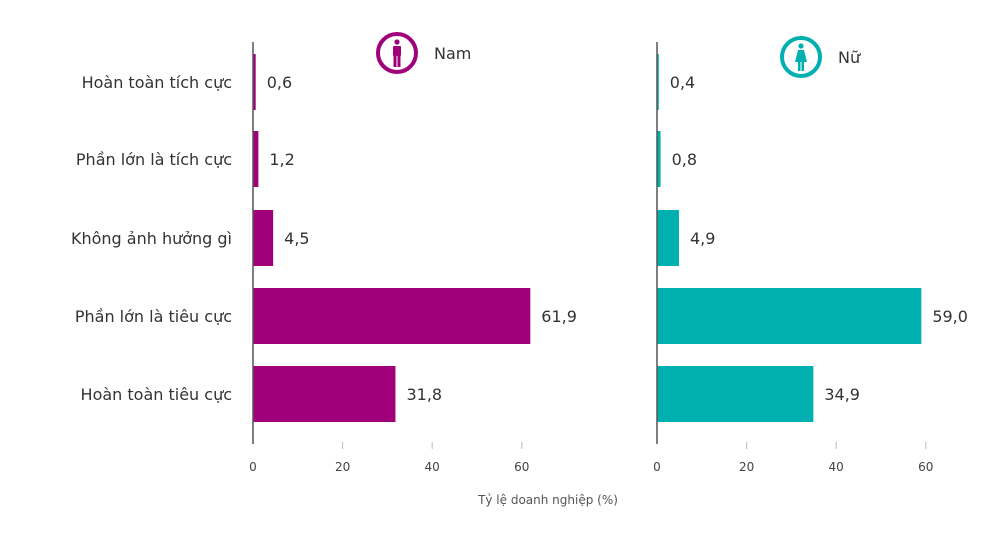  I want to click on data-label: 34,9, so click(842, 394).